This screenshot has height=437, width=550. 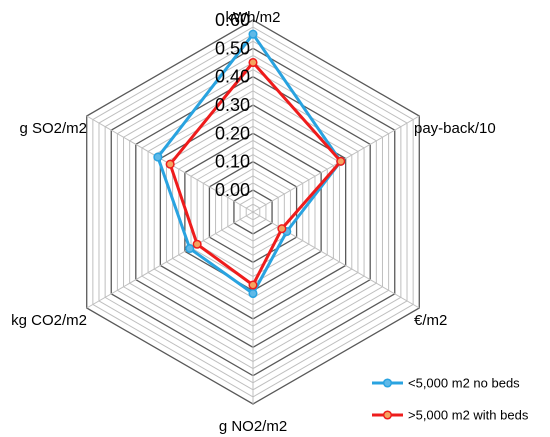 What do you see at coordinates (53, 128) in the screenshot?
I see `axis-label-so2: g SO2/m2` at bounding box center [53, 128].